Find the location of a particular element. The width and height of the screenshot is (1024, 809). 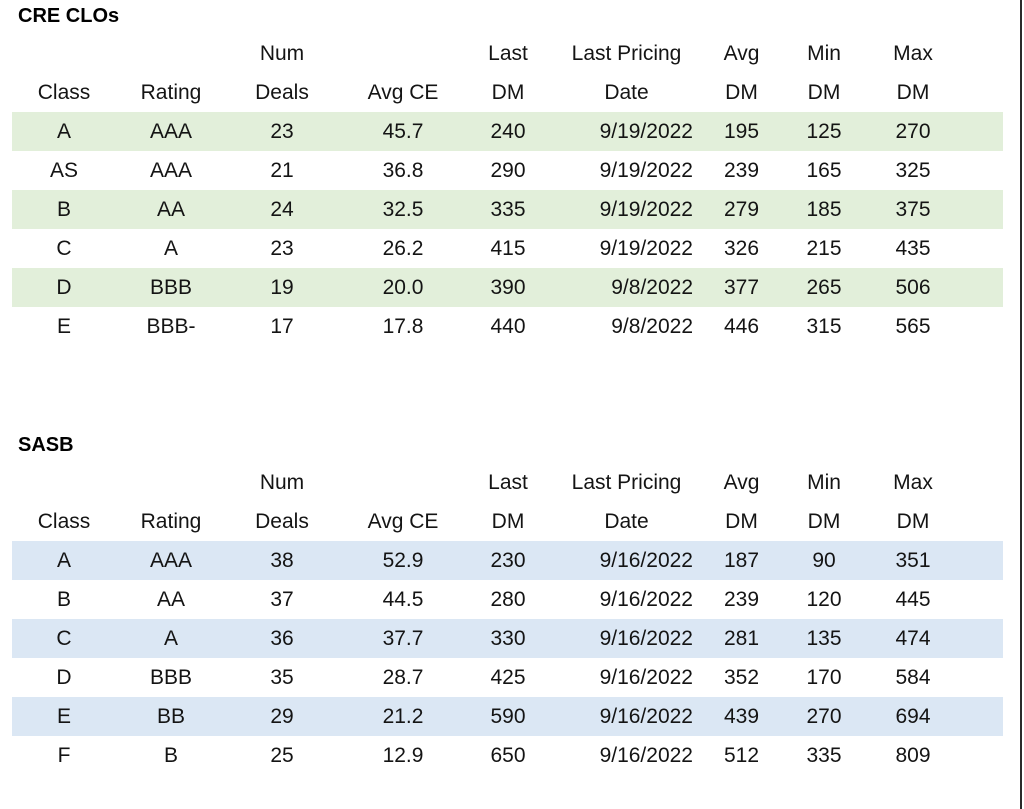

table-cell: 565 is located at coordinates (913, 326).